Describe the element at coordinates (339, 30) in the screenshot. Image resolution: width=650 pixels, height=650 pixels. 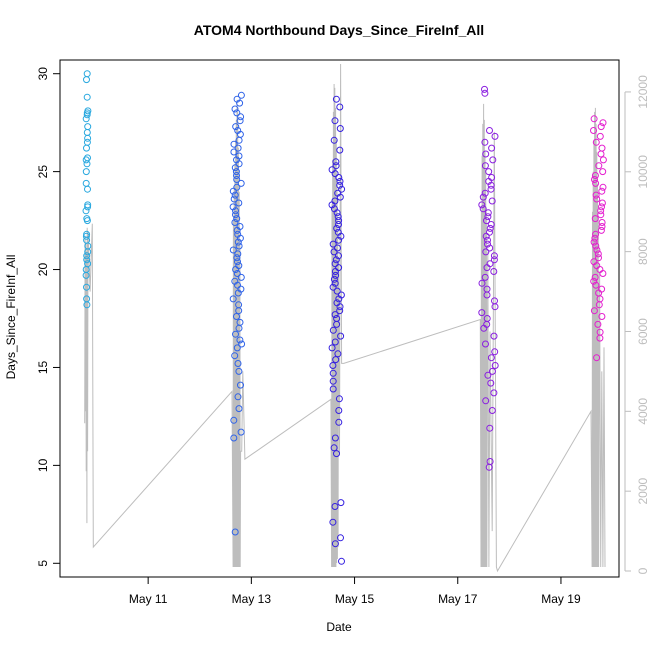
I see `chart-title: ATOM4 Northbound Days_Since_FireInf_All` at that location.